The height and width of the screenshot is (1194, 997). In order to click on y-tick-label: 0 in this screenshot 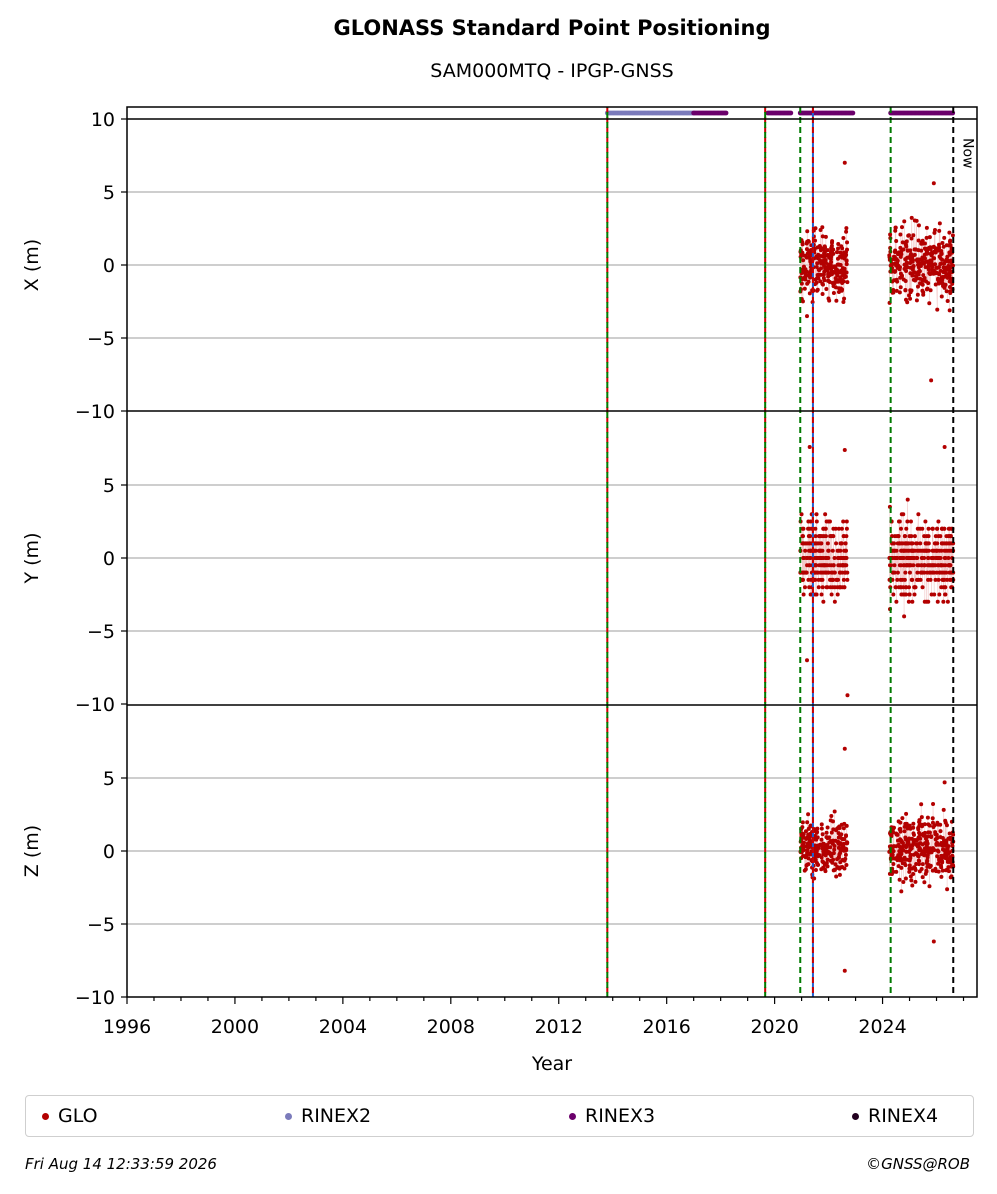, I will do `click(109, 266)`.